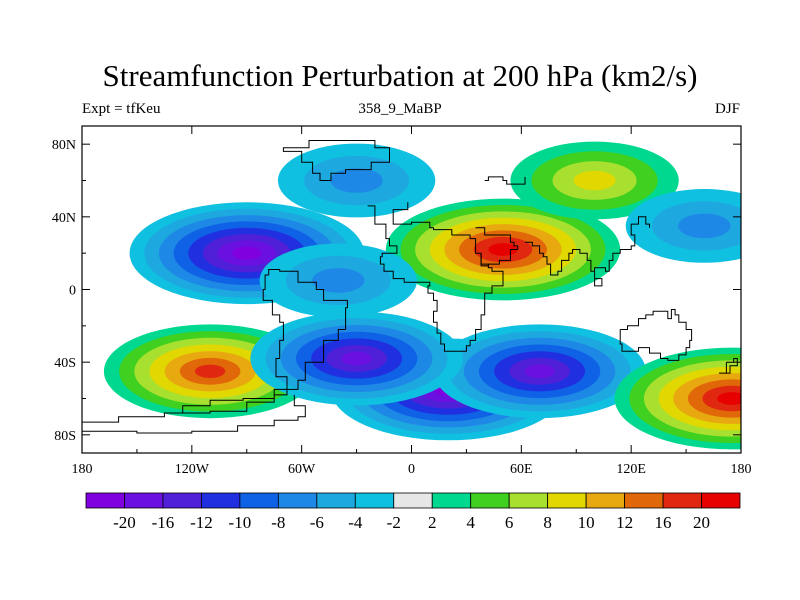 Image resolution: width=800 pixels, height=600 pixels. Describe the element at coordinates (240, 522) in the screenshot. I see `colorbar-label: -10` at that location.